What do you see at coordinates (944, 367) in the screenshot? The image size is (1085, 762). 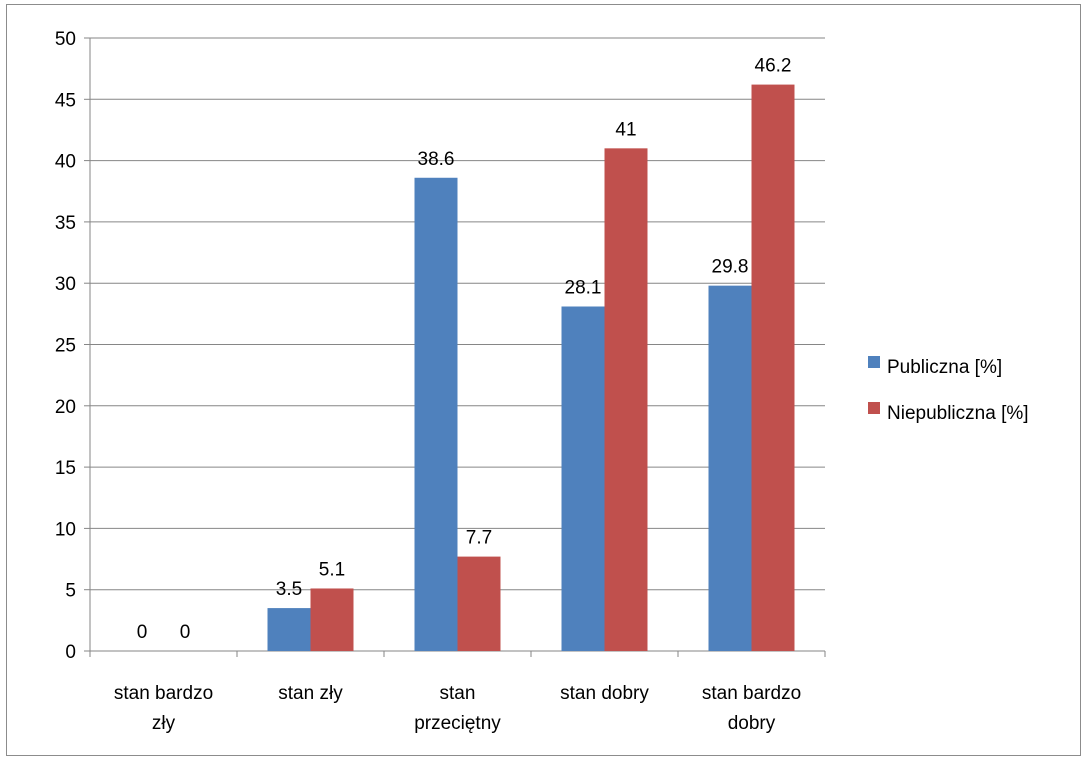 I see `legend-label: Publiczna [%]` at bounding box center [944, 367].